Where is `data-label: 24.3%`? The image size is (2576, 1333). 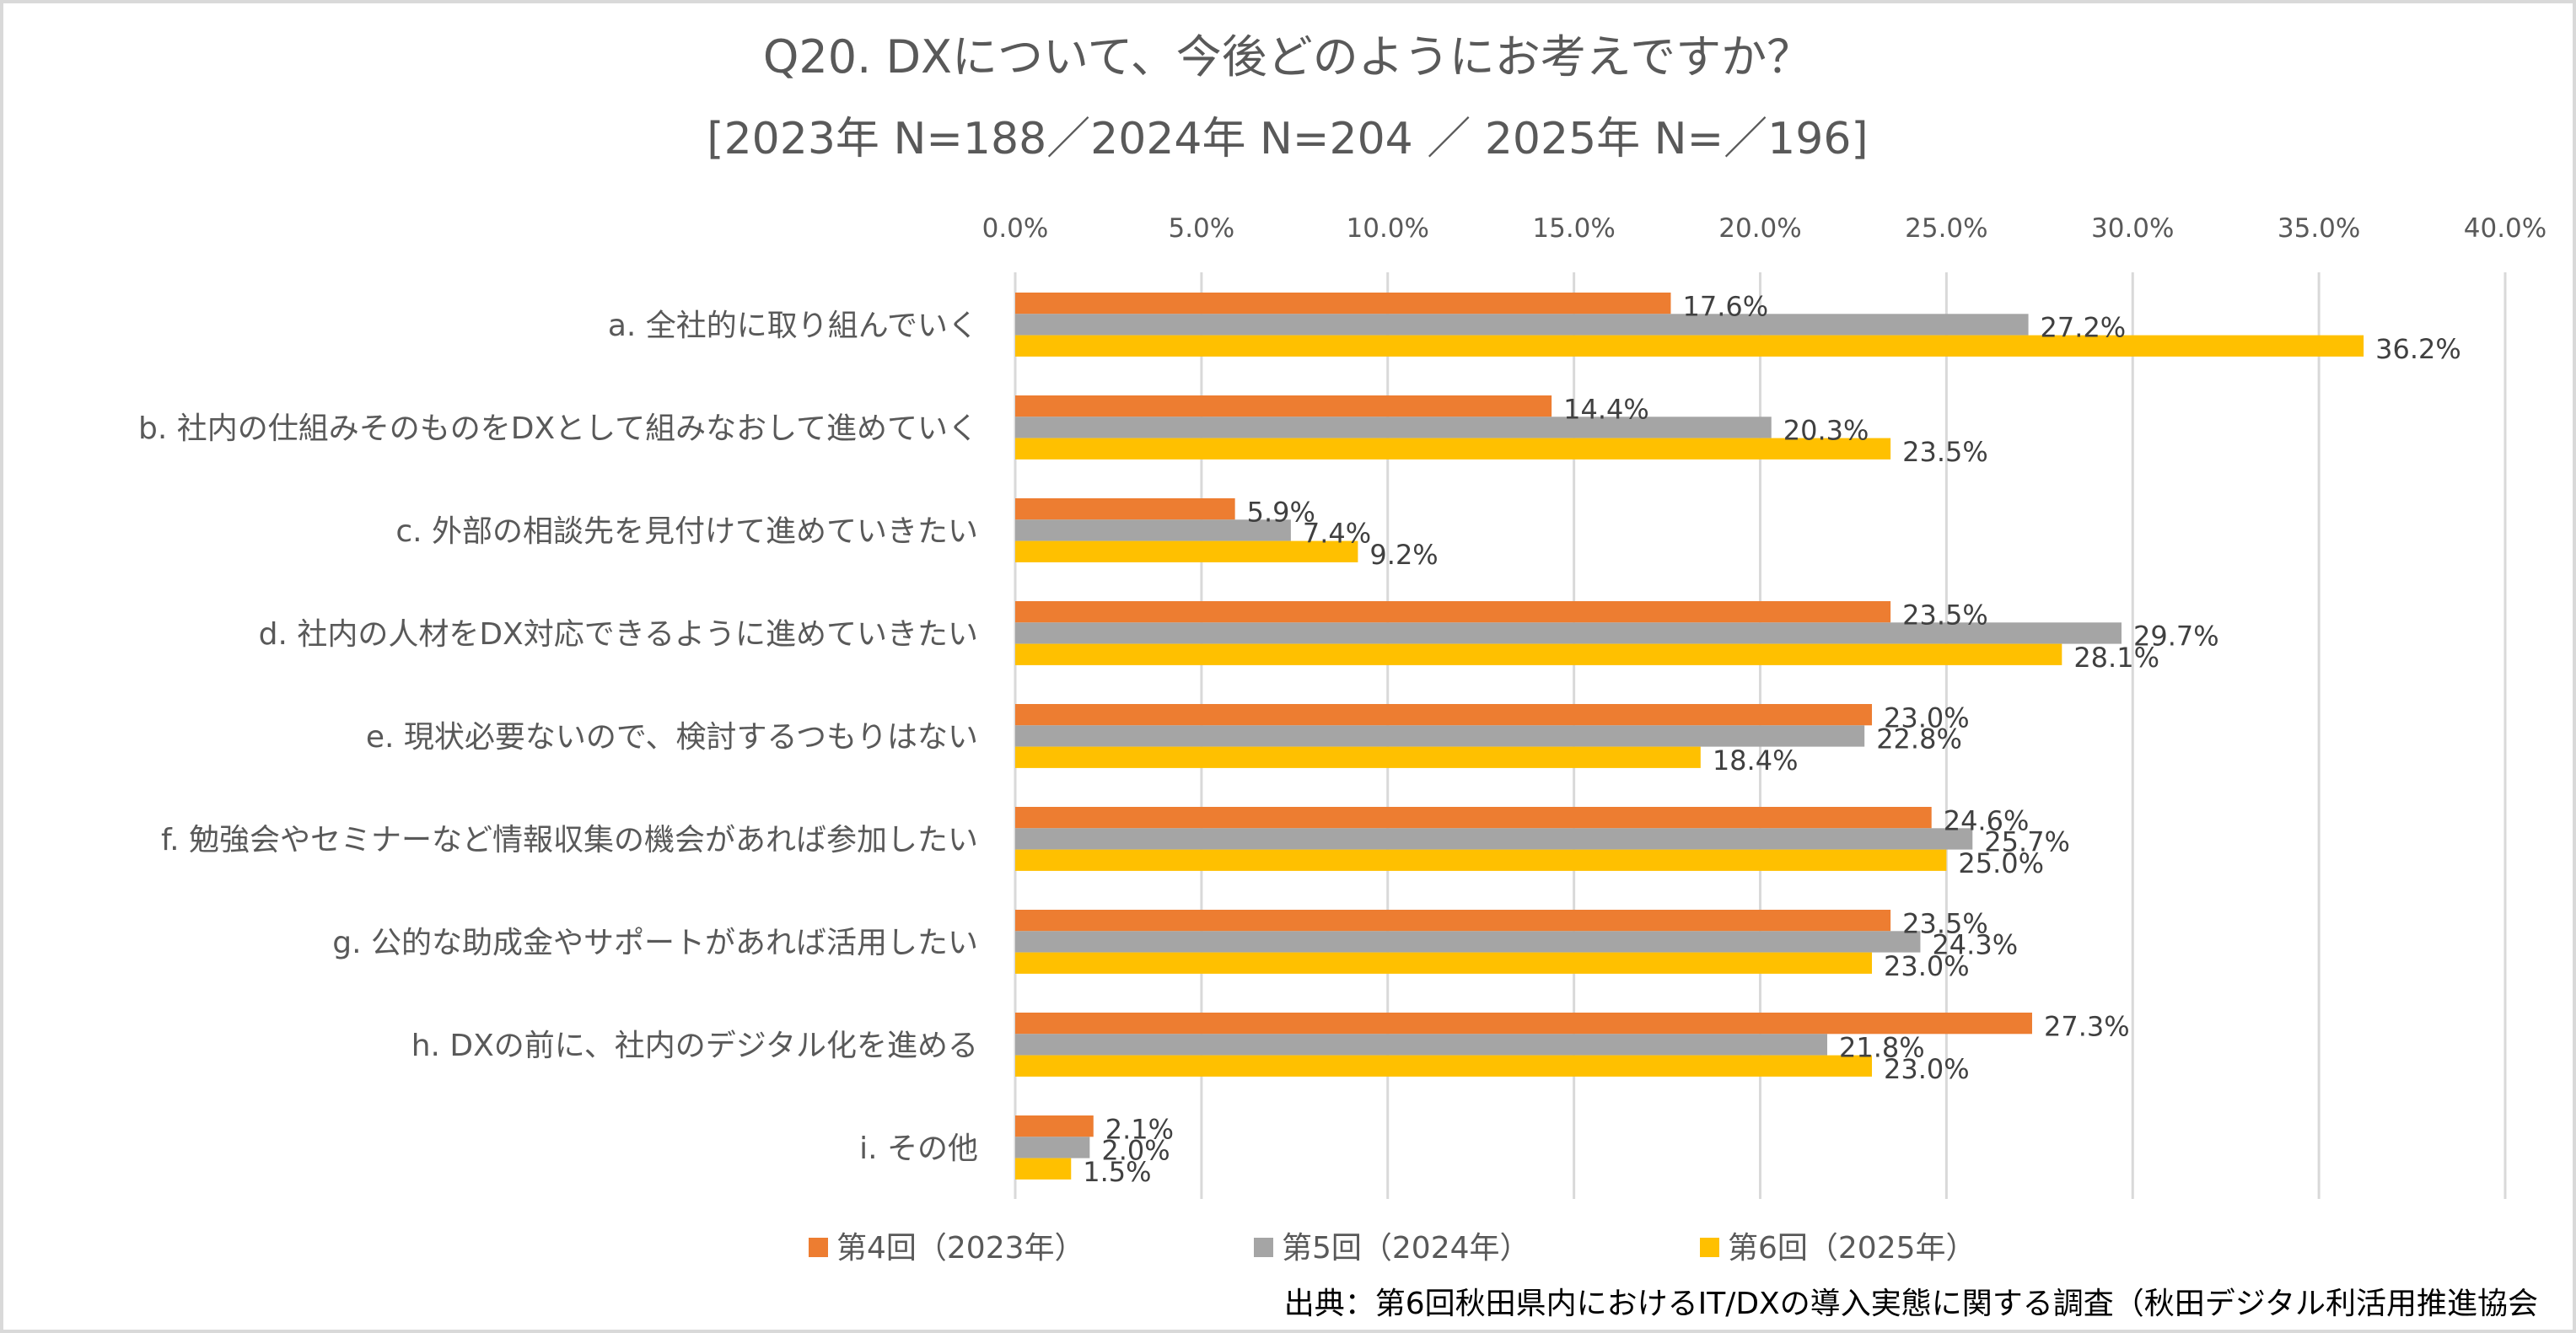 data-label: 24.3% is located at coordinates (1975, 945).